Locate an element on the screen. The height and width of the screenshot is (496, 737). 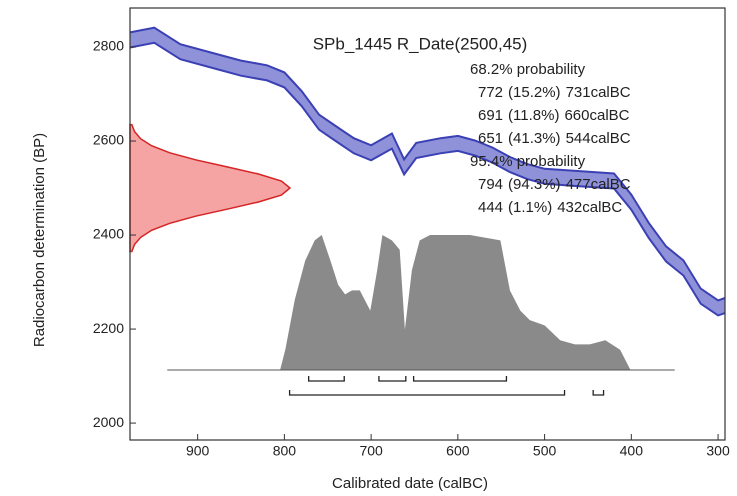
range-prob: (15.2%) is located at coordinates (534, 92).